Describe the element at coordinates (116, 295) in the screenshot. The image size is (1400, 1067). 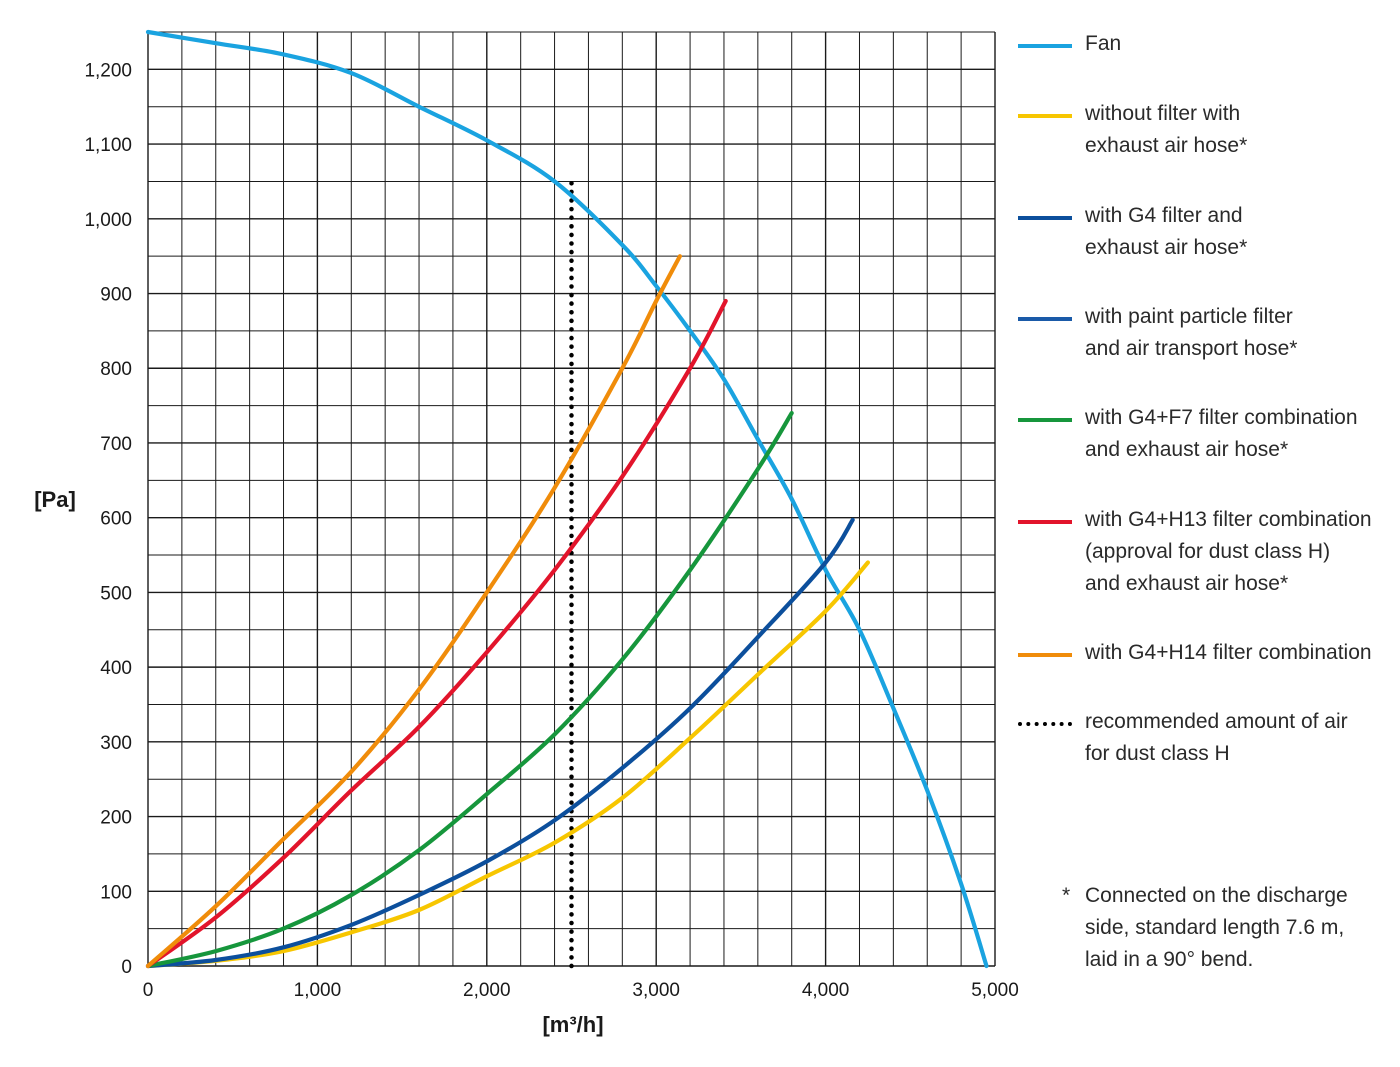
I see `y-tick-label: 900` at that location.